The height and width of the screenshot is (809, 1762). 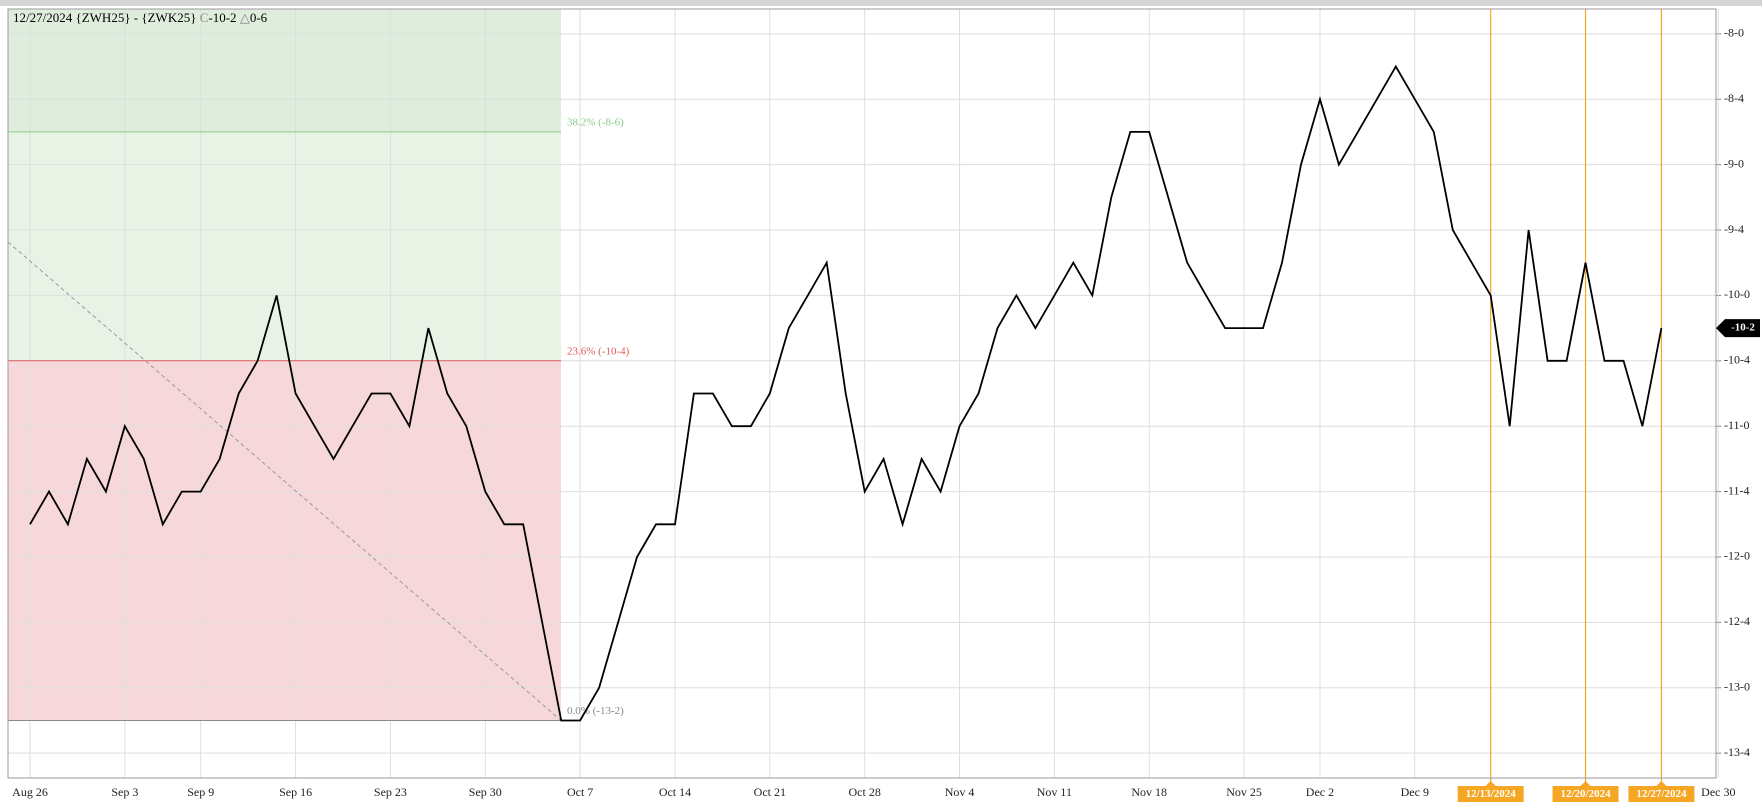 What do you see at coordinates (1320, 792) in the screenshot?
I see `x-tick-label: Dec 2` at bounding box center [1320, 792].